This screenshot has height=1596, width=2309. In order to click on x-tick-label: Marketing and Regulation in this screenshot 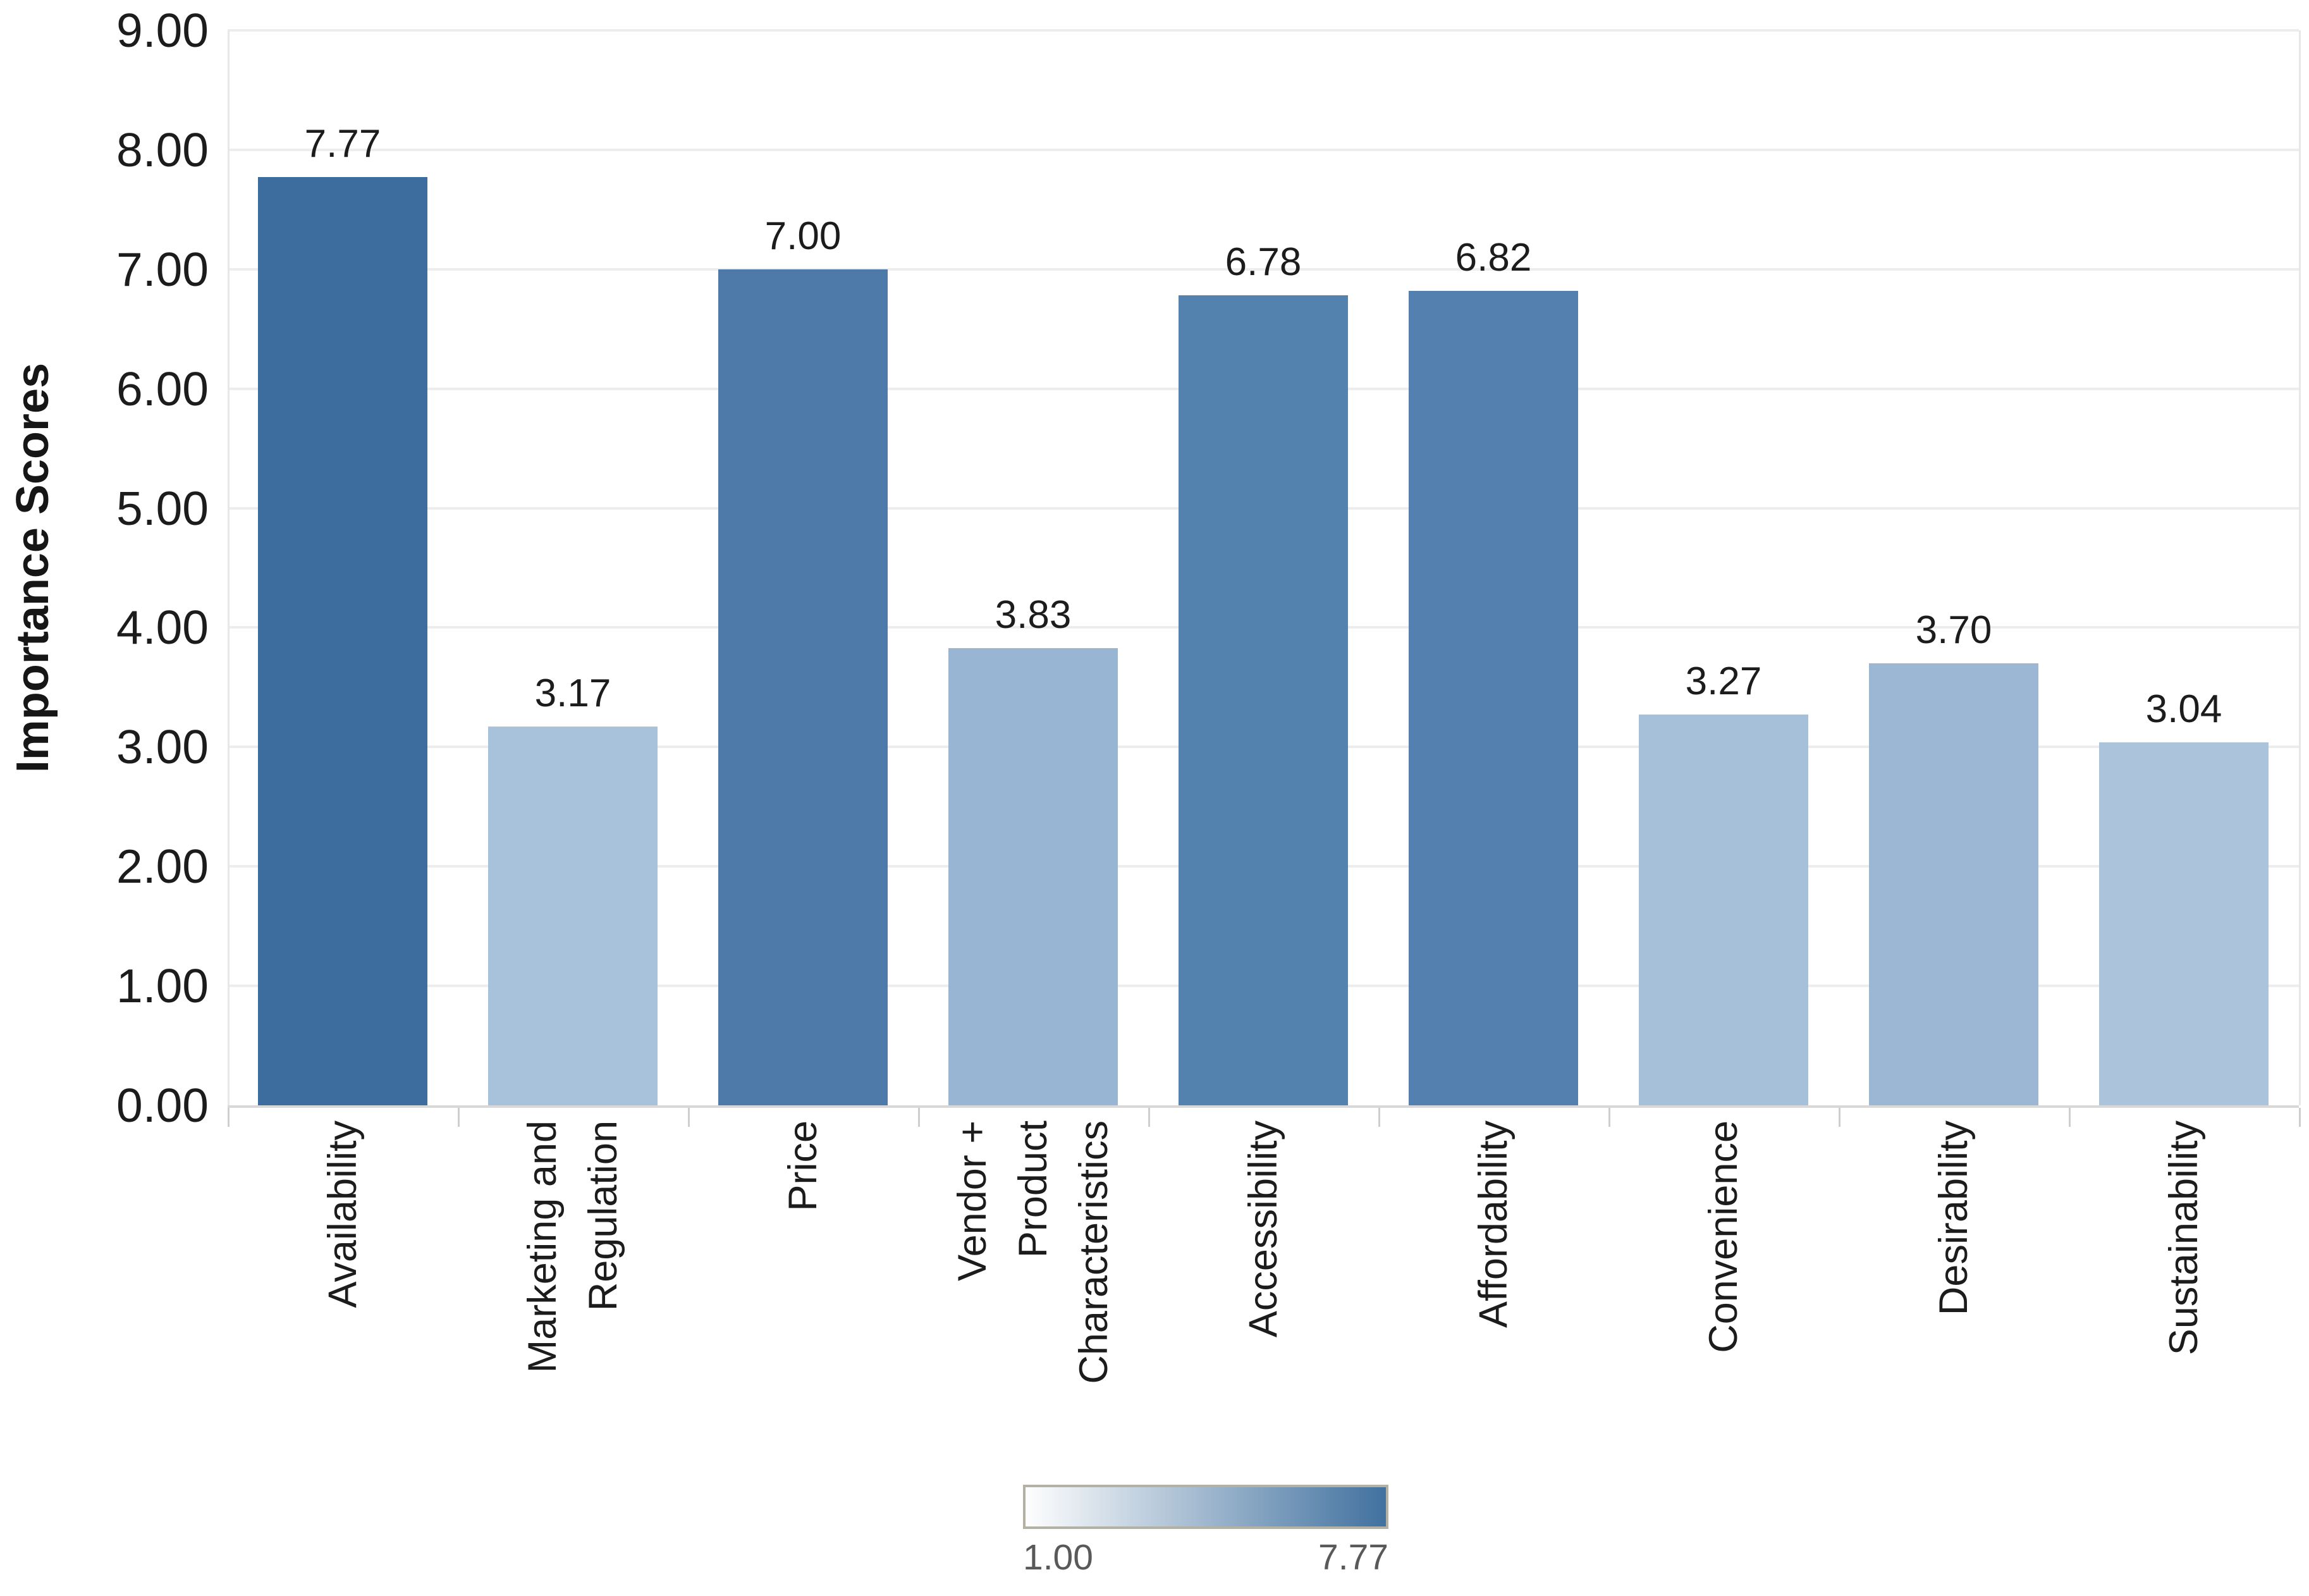, I will do `click(572, 1246)`.